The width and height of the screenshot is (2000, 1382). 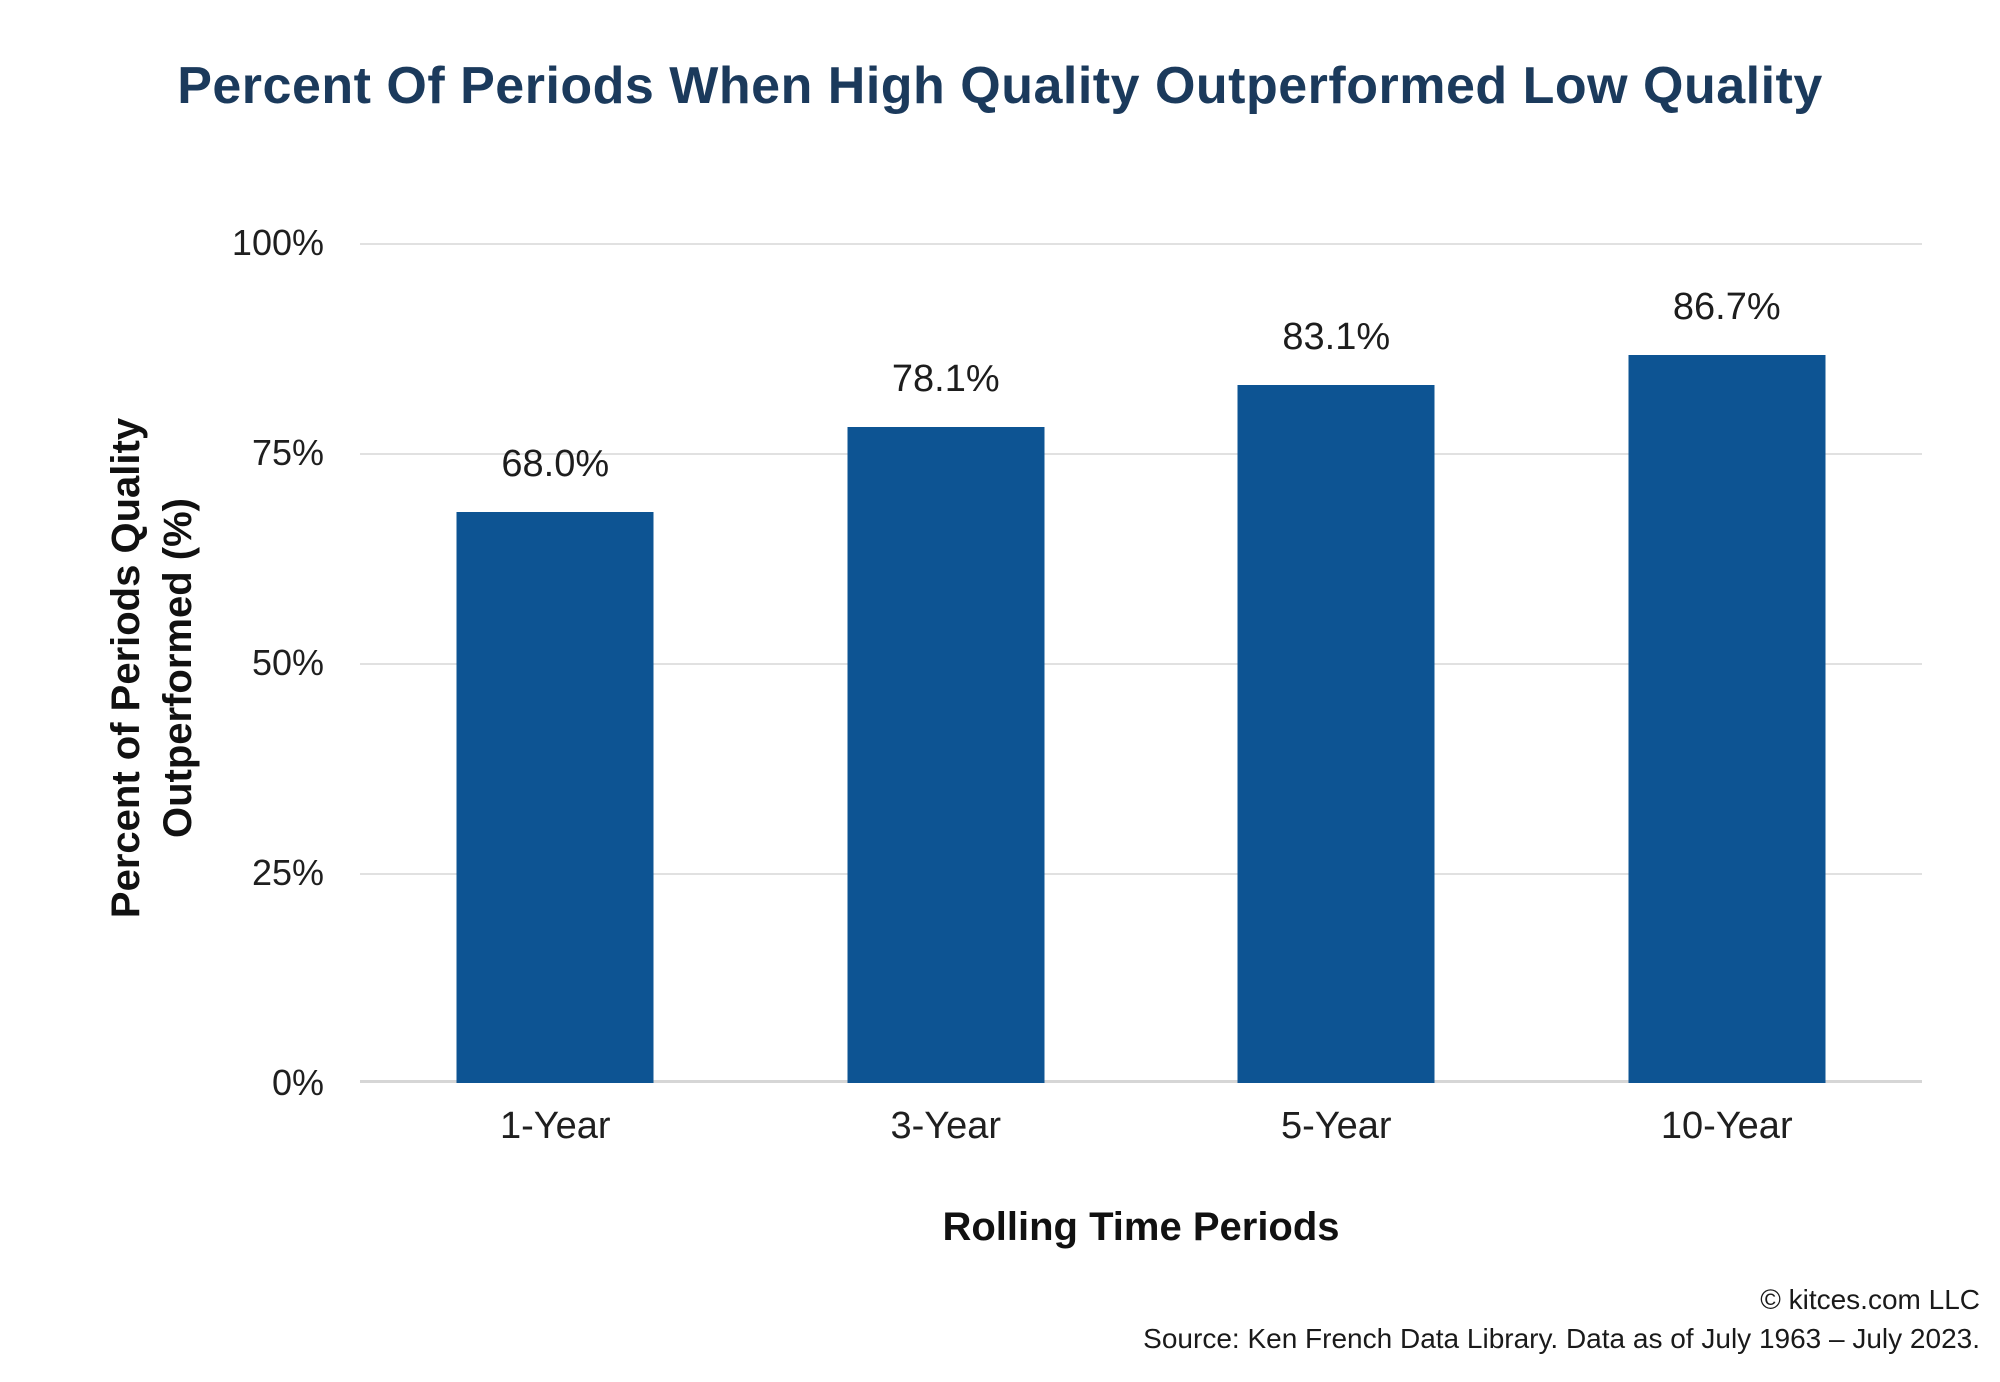 I want to click on bar-5-year, so click(x=1336, y=733).